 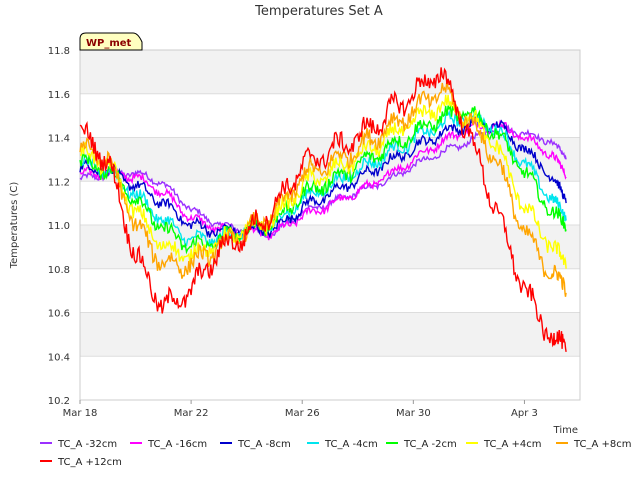 What do you see at coordinates (80, 413) in the screenshot?
I see `x-tick-label: Mar 18` at bounding box center [80, 413].